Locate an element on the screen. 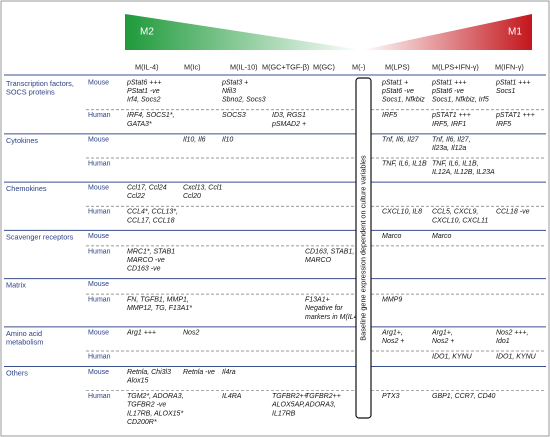 This screenshot has width=550, height=437. column-header: M(IL-4) is located at coordinates (147, 67).